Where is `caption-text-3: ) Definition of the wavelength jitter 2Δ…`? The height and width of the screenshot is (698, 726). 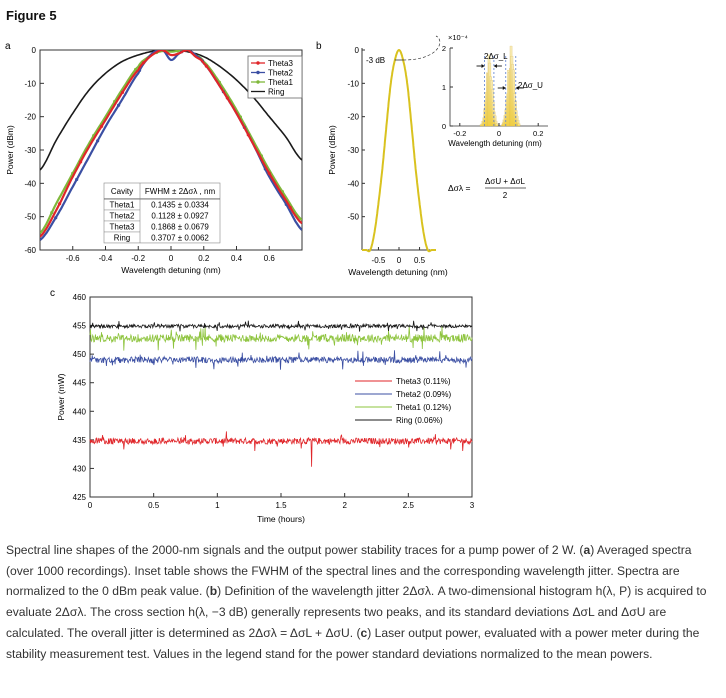
caption-text-3: ) Definition of the wavelength jitter 2Δ… is located at coordinates (356, 612).